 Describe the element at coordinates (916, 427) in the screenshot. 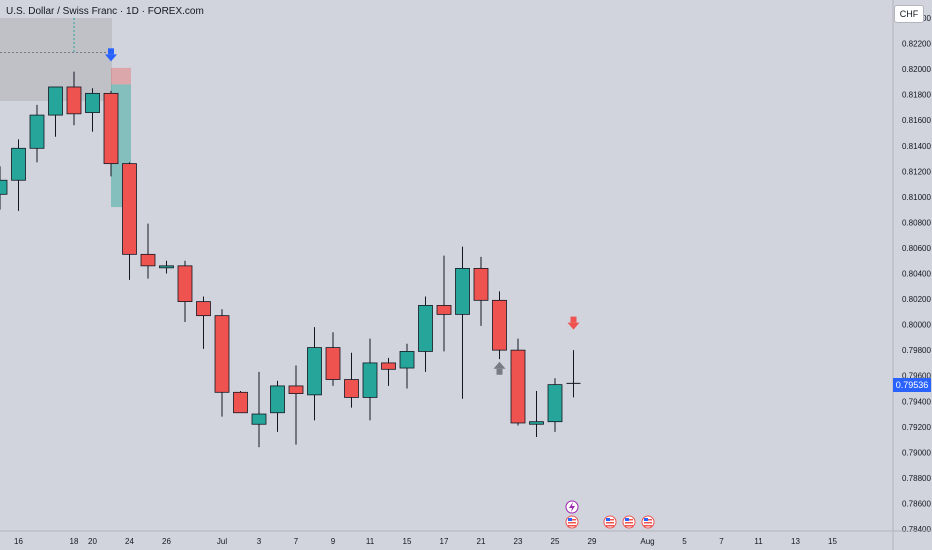

I see `y-tick-label: 0.79200` at that location.